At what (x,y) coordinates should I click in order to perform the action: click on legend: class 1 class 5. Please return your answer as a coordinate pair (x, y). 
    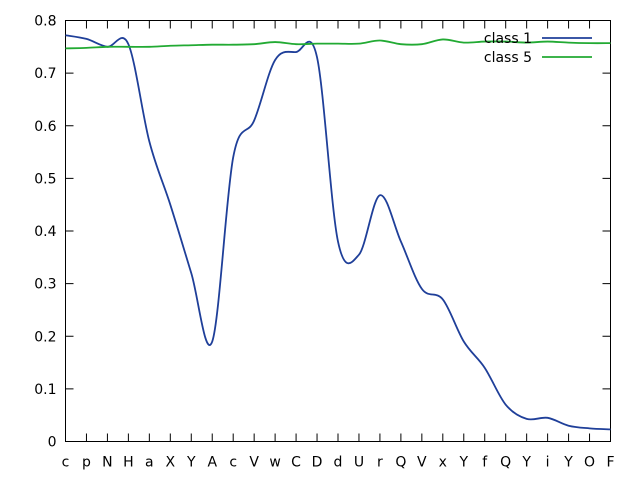
    Looking at the image, I should click on (538, 48).